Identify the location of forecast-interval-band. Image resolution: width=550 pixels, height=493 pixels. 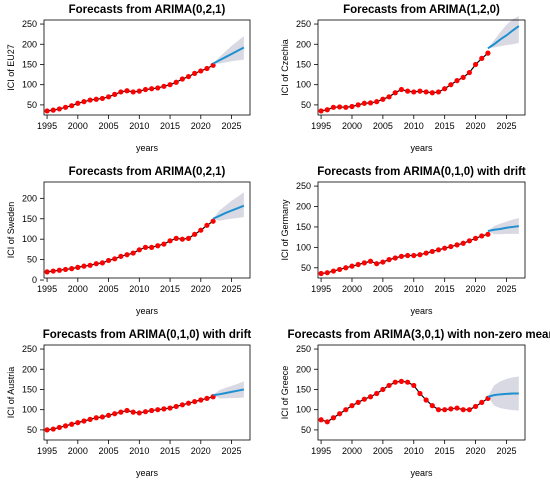
(503, 32).